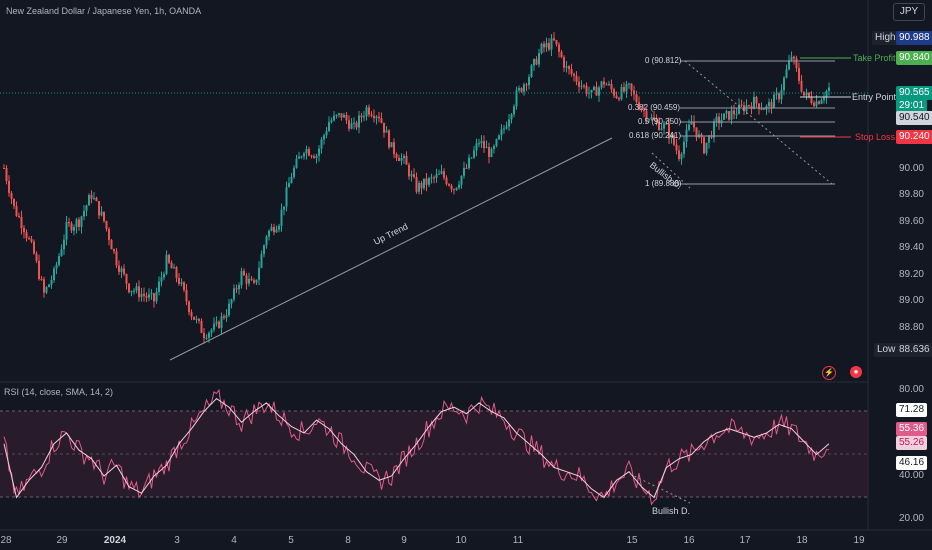 The height and width of the screenshot is (550, 932). Describe the element at coordinates (671, 511) in the screenshot. I see `rsi-bullish-d-label: Bullish D.` at that location.